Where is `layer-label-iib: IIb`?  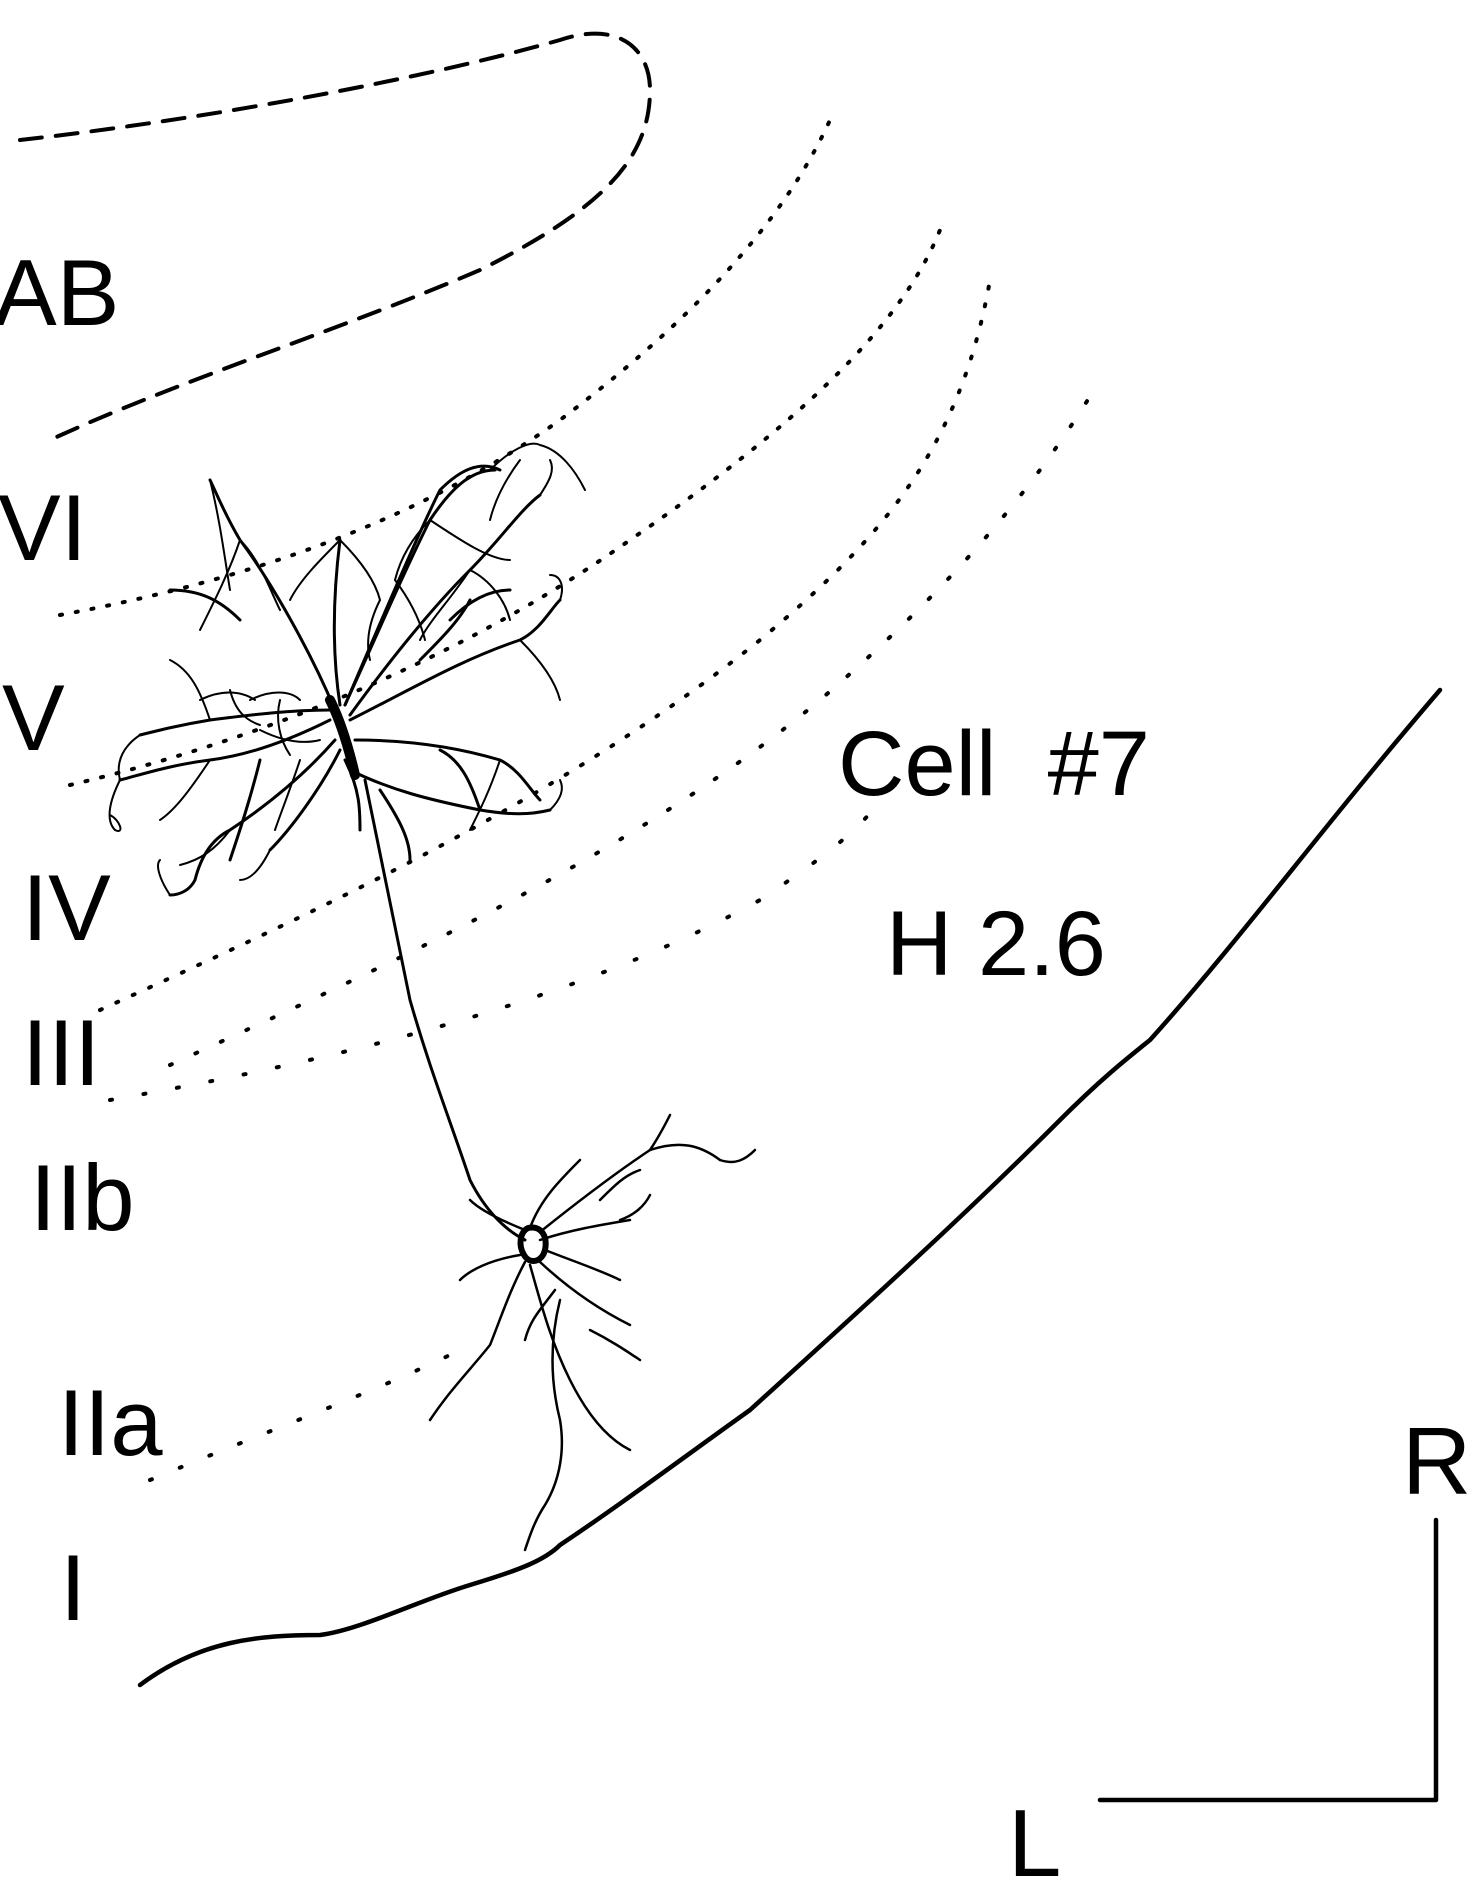
layer-label-iib: IIb is located at coordinates (82, 1197).